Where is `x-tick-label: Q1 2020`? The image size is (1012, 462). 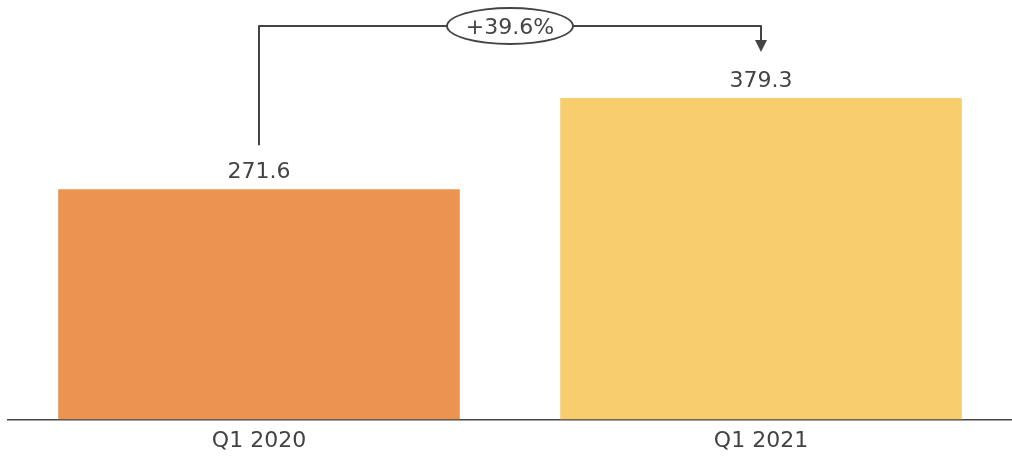
x-tick-label: Q1 2020 is located at coordinates (259, 439).